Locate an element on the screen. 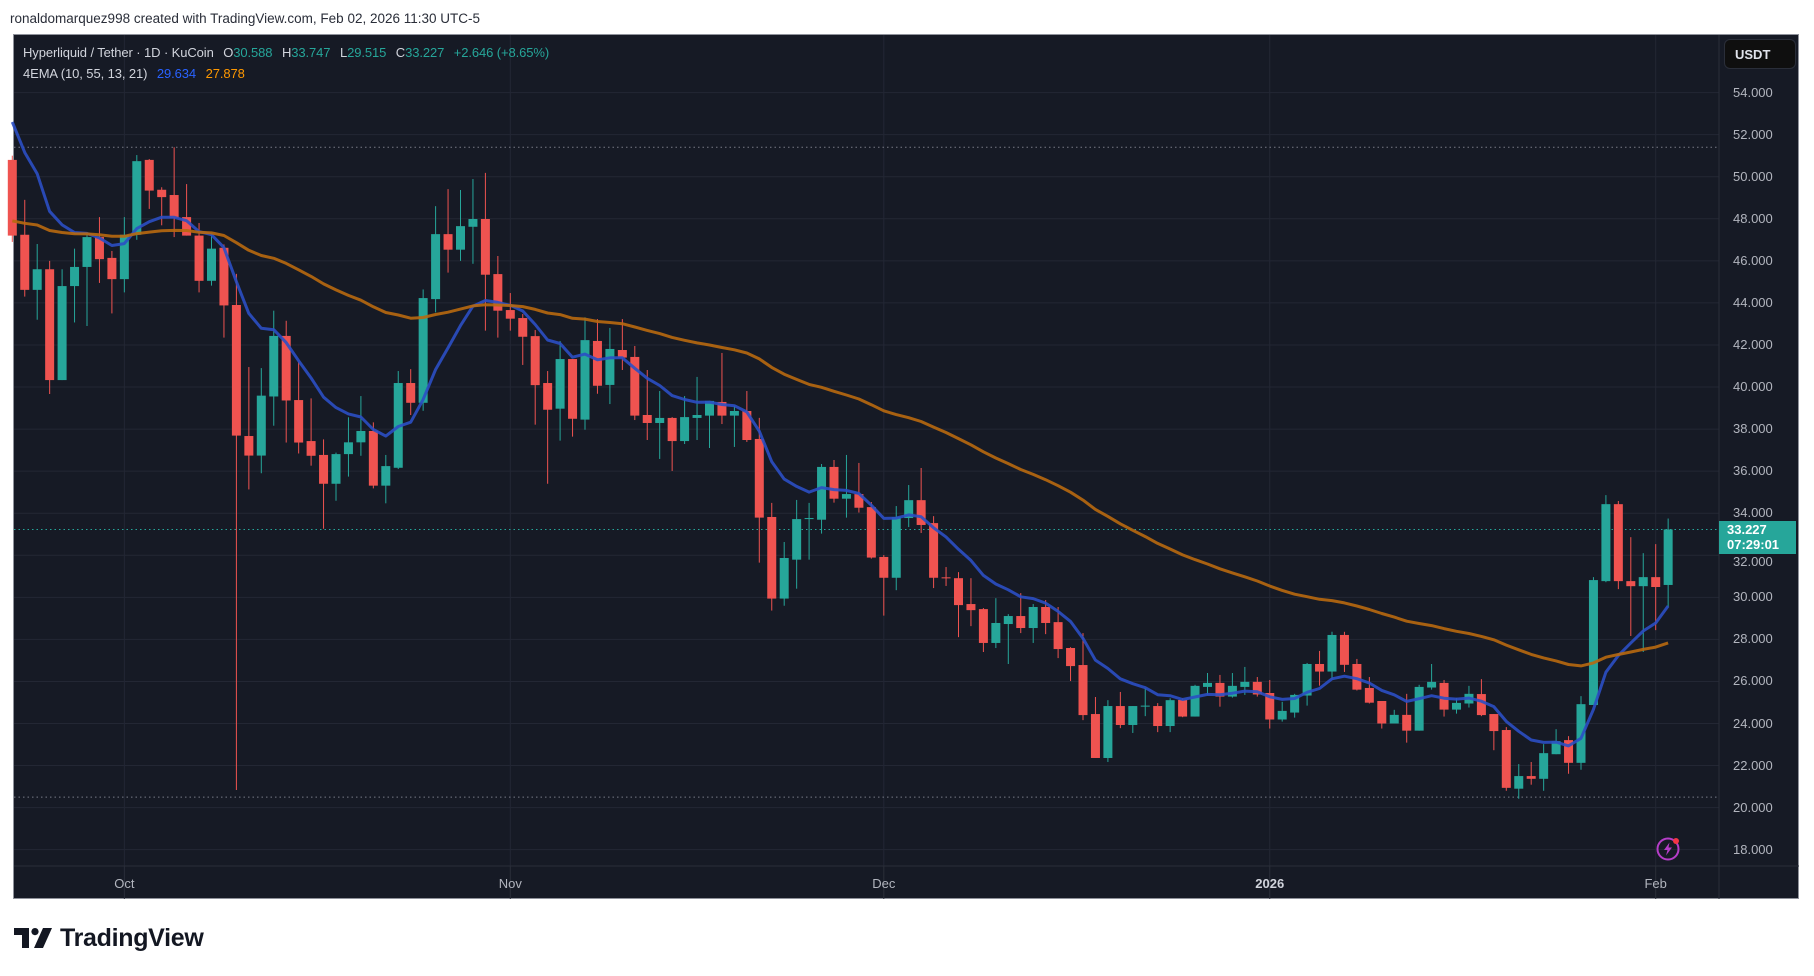  price-tick-label: 50.000 is located at coordinates (1753, 176).